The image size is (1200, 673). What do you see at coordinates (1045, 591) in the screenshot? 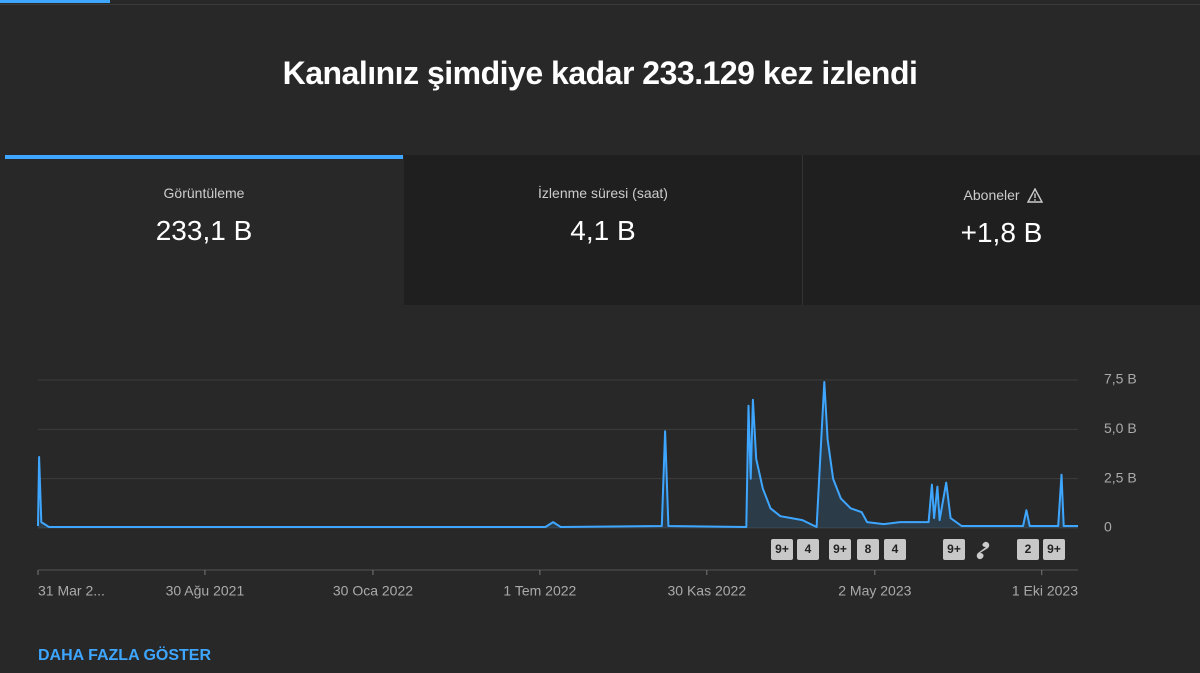
I see `x-tick-label: 1 Eki 2023` at bounding box center [1045, 591].